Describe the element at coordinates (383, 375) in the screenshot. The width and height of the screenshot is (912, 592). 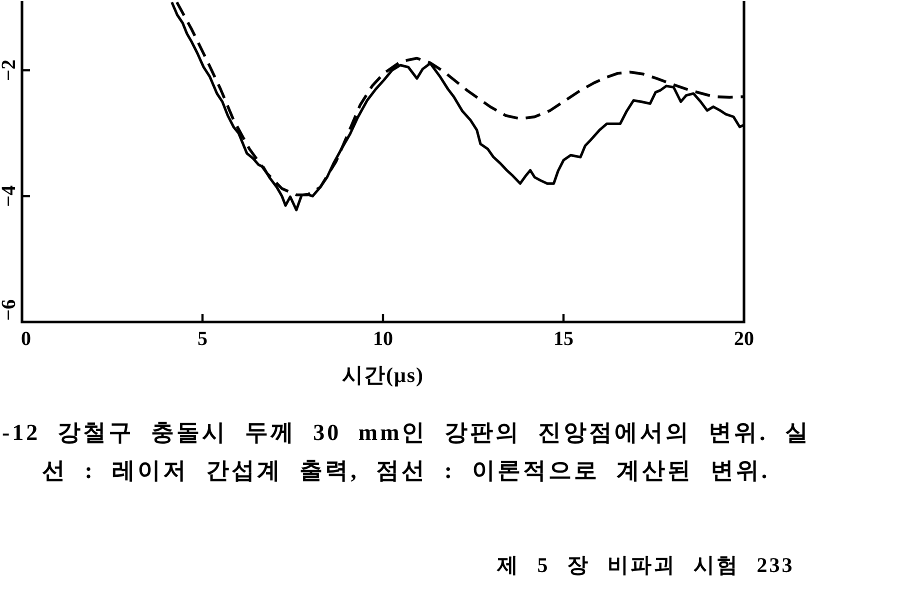
I see `x-axis-title: 시간(μs)` at that location.